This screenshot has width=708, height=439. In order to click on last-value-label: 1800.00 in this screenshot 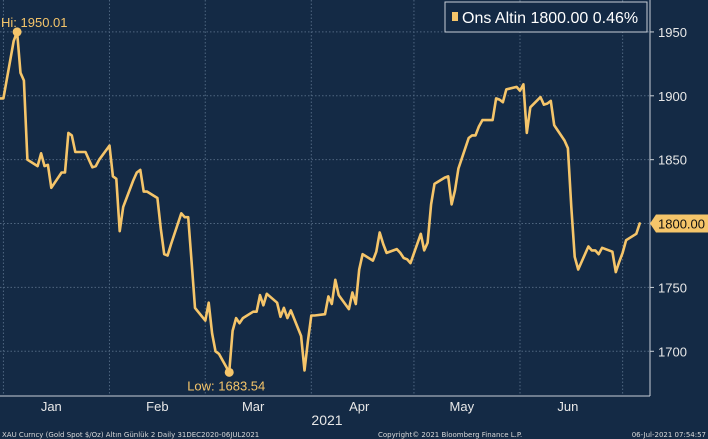, I will do `click(681, 224)`.